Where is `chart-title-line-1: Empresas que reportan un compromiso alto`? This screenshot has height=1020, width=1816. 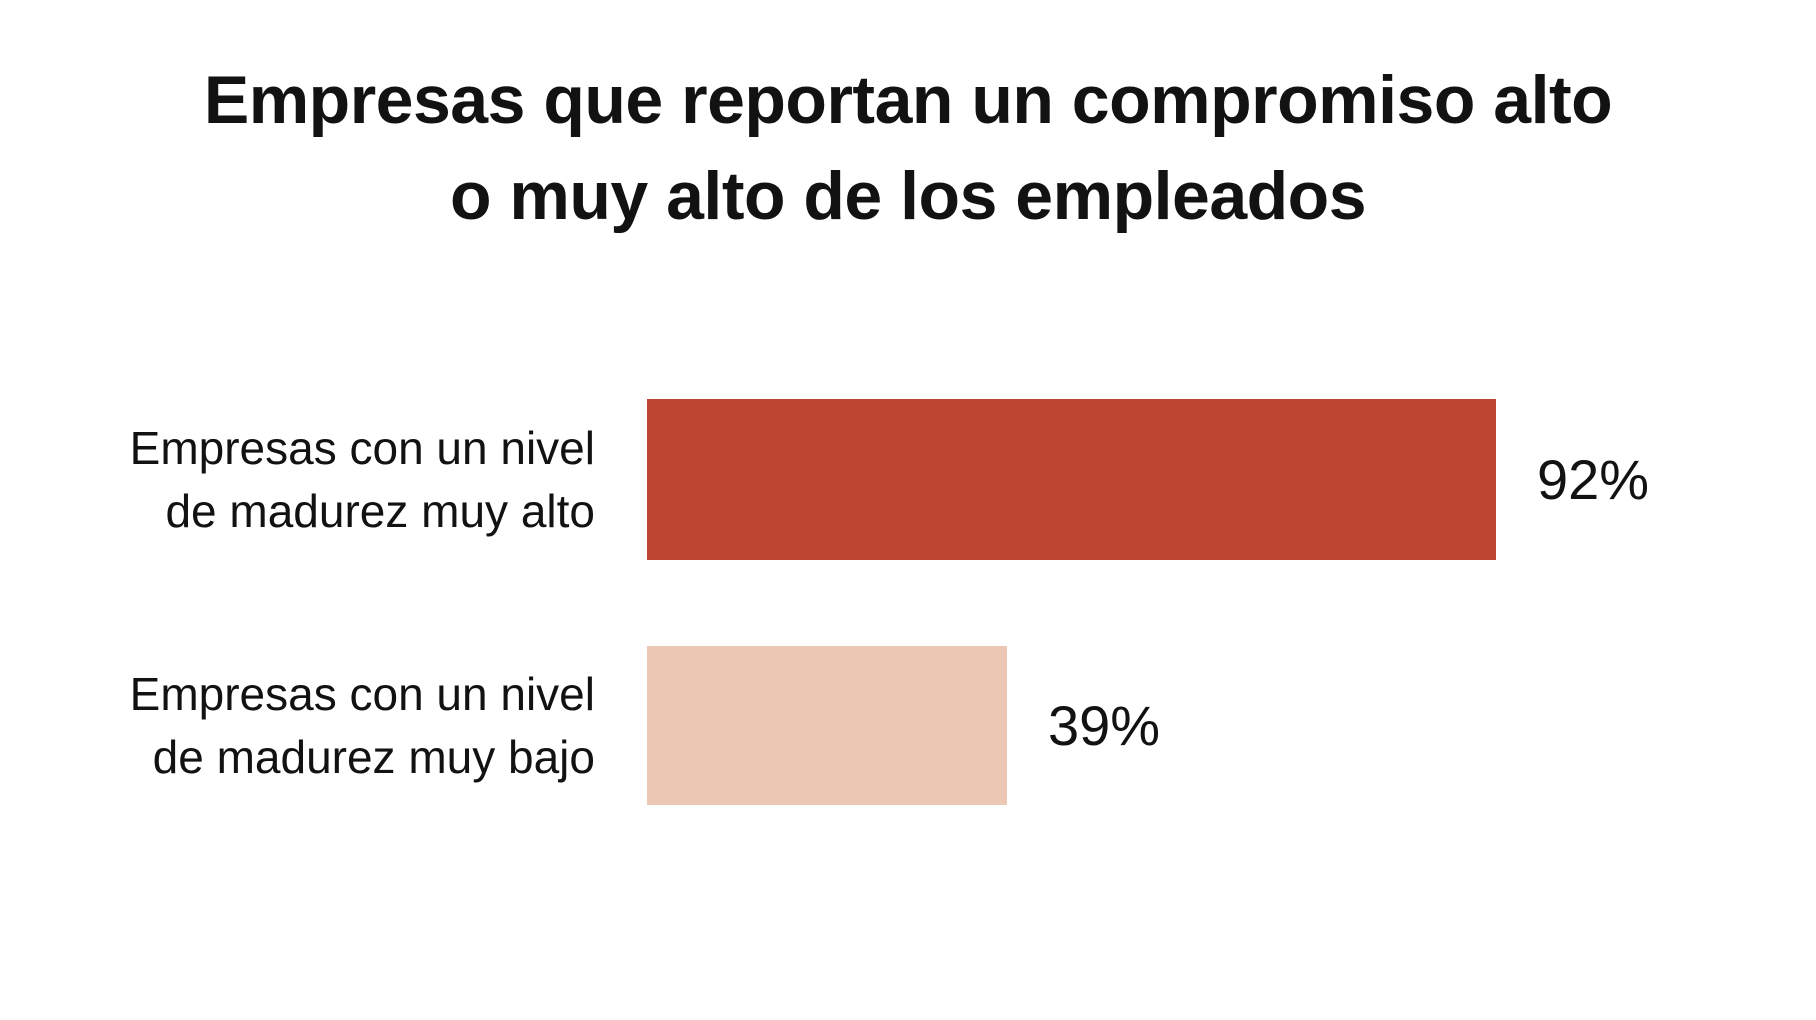
chart-title-line-1: Empresas que reportan un compromiso alto is located at coordinates (908, 100).